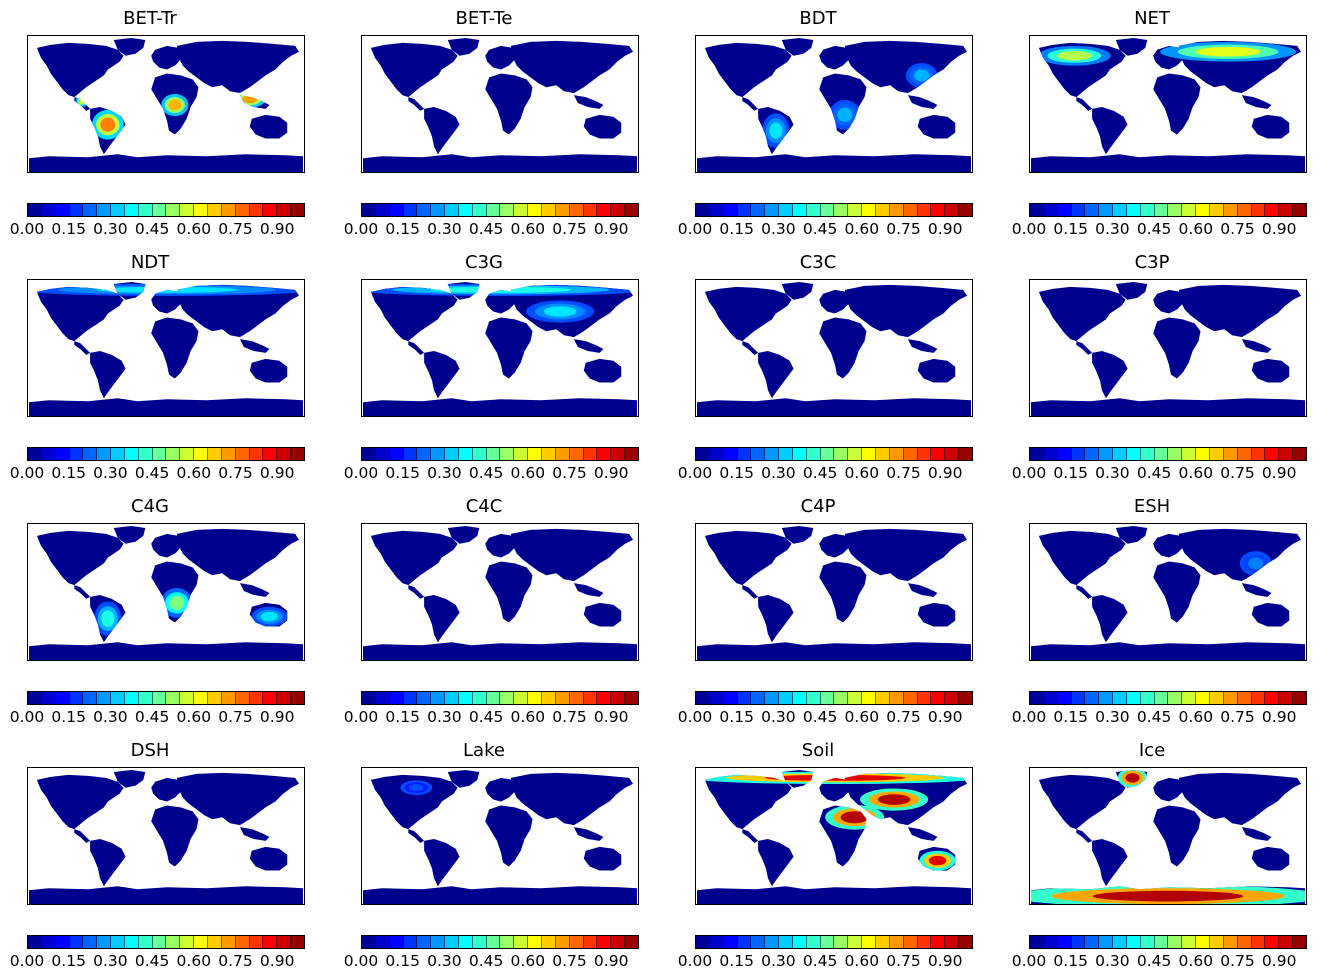  What do you see at coordinates (818, 750) in the screenshot?
I see `panel-title: Soil` at bounding box center [818, 750].